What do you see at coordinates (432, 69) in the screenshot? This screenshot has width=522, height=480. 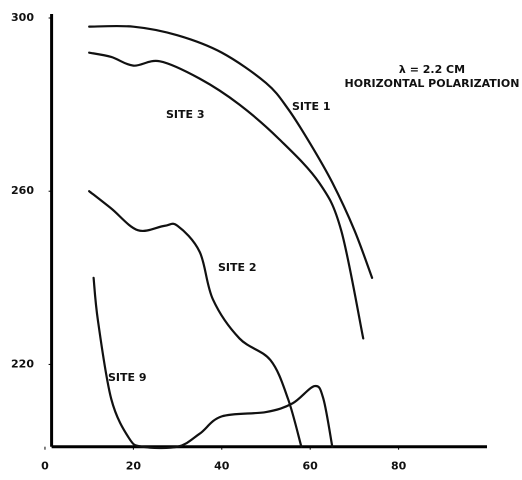 I see `annotation: λ = 2.2 CM` at bounding box center [432, 69].